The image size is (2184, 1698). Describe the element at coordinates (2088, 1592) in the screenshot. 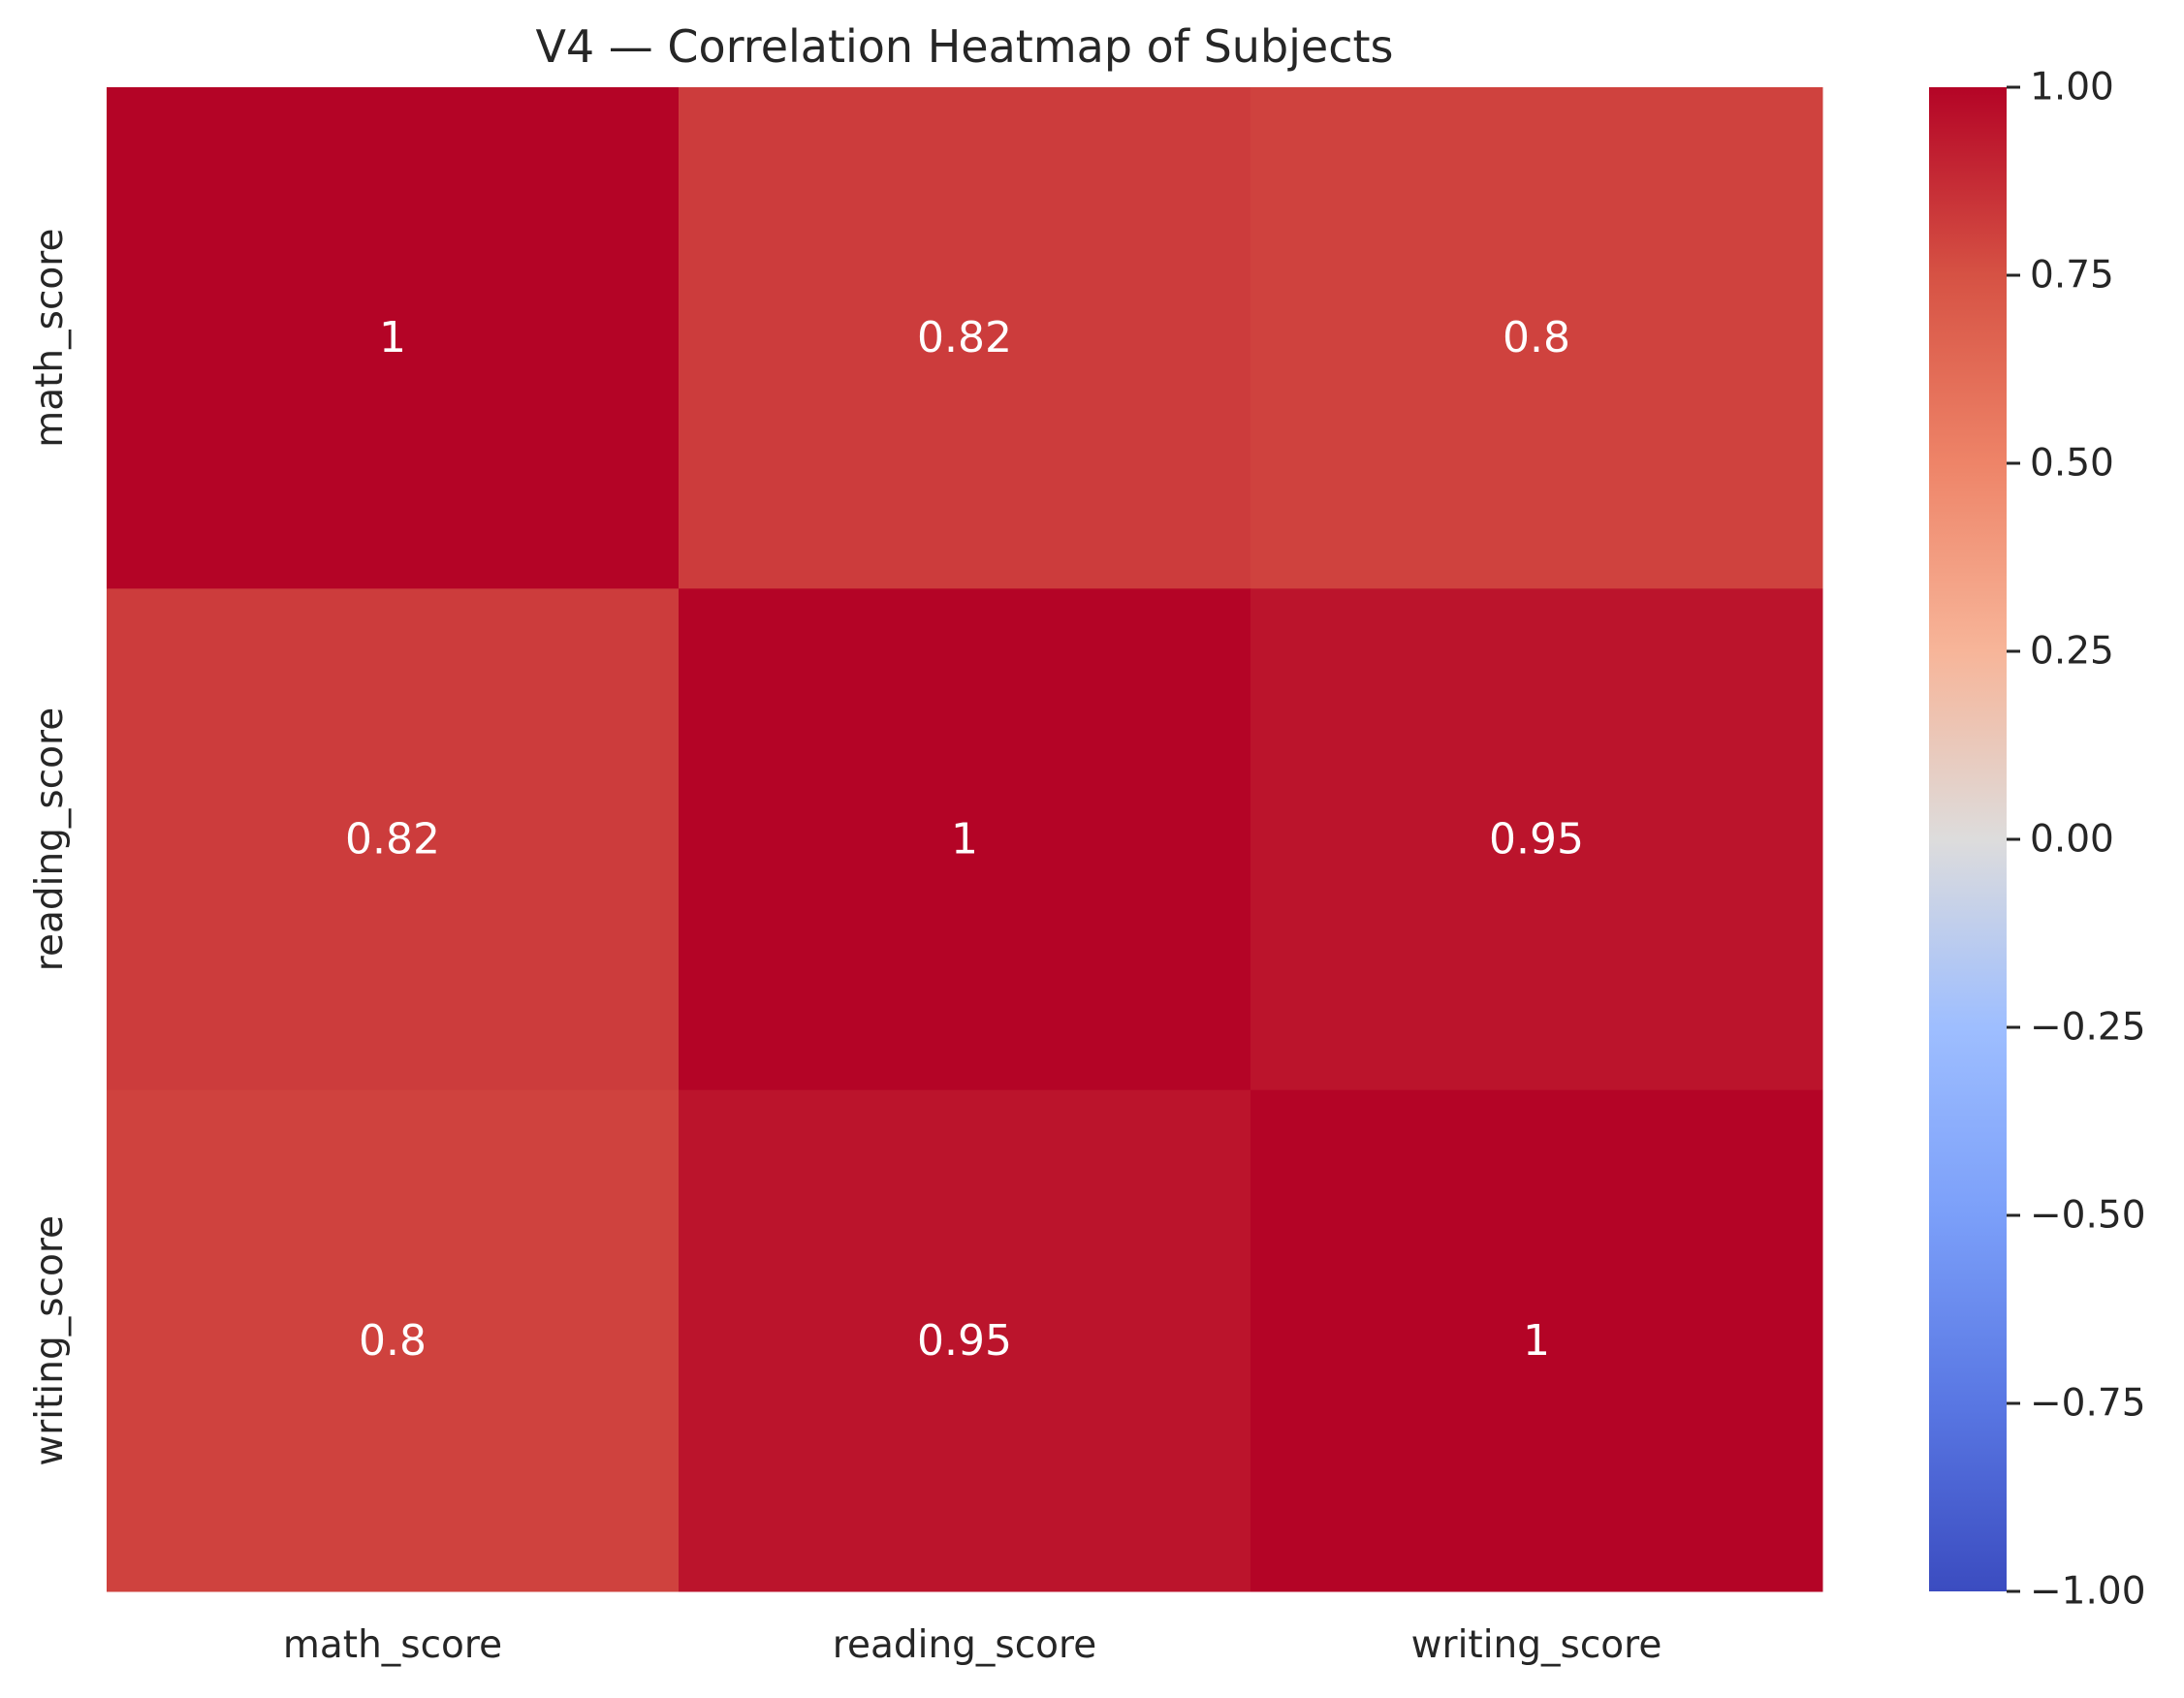

I see `colorbar-tick-label: −1.00` at that location.